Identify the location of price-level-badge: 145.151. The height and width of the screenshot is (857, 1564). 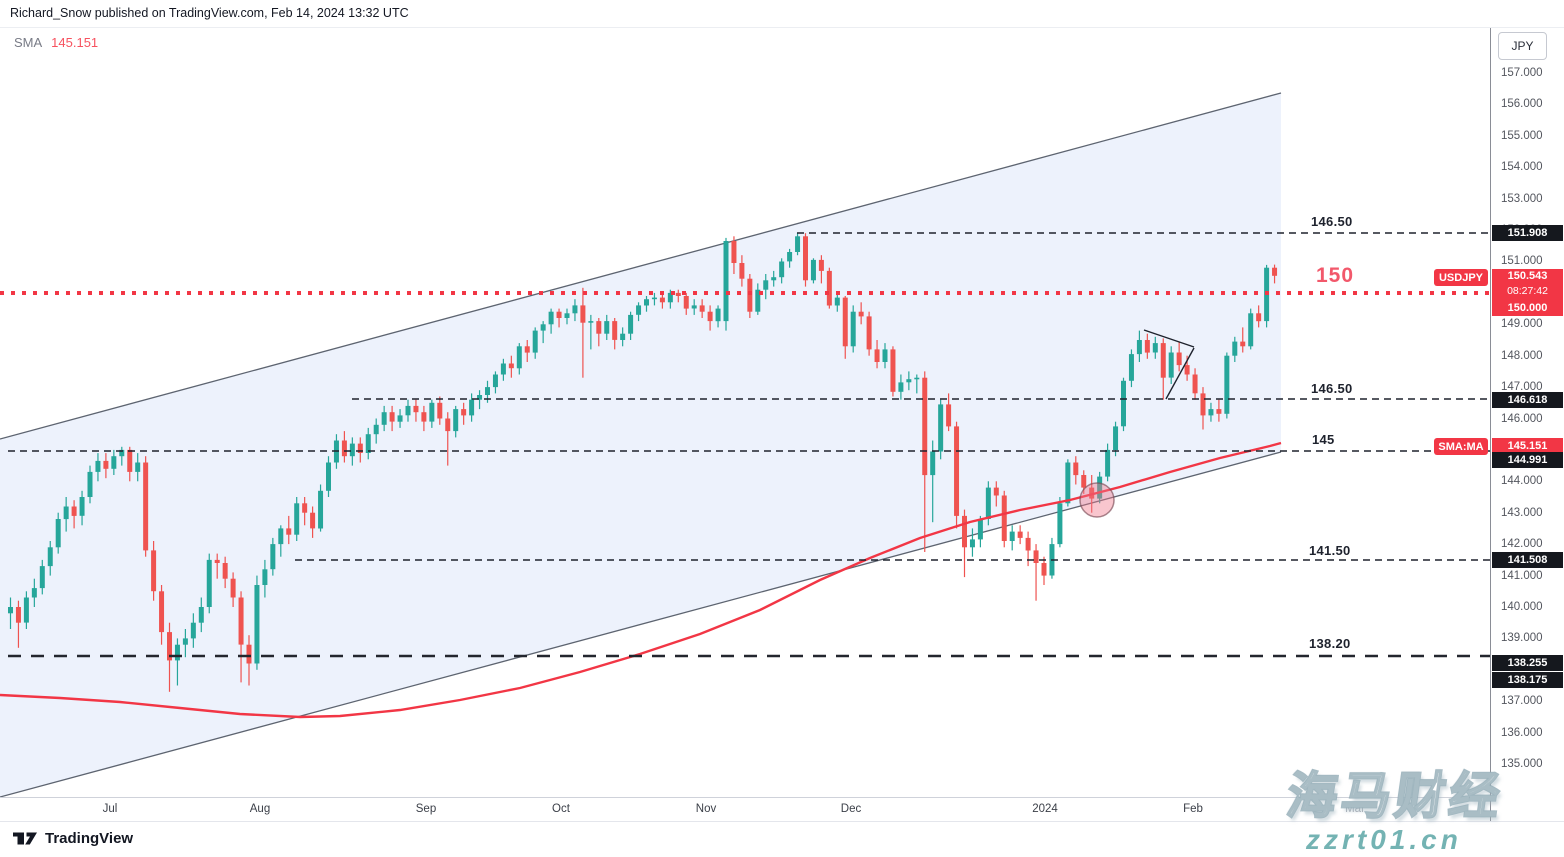
(1527, 446).